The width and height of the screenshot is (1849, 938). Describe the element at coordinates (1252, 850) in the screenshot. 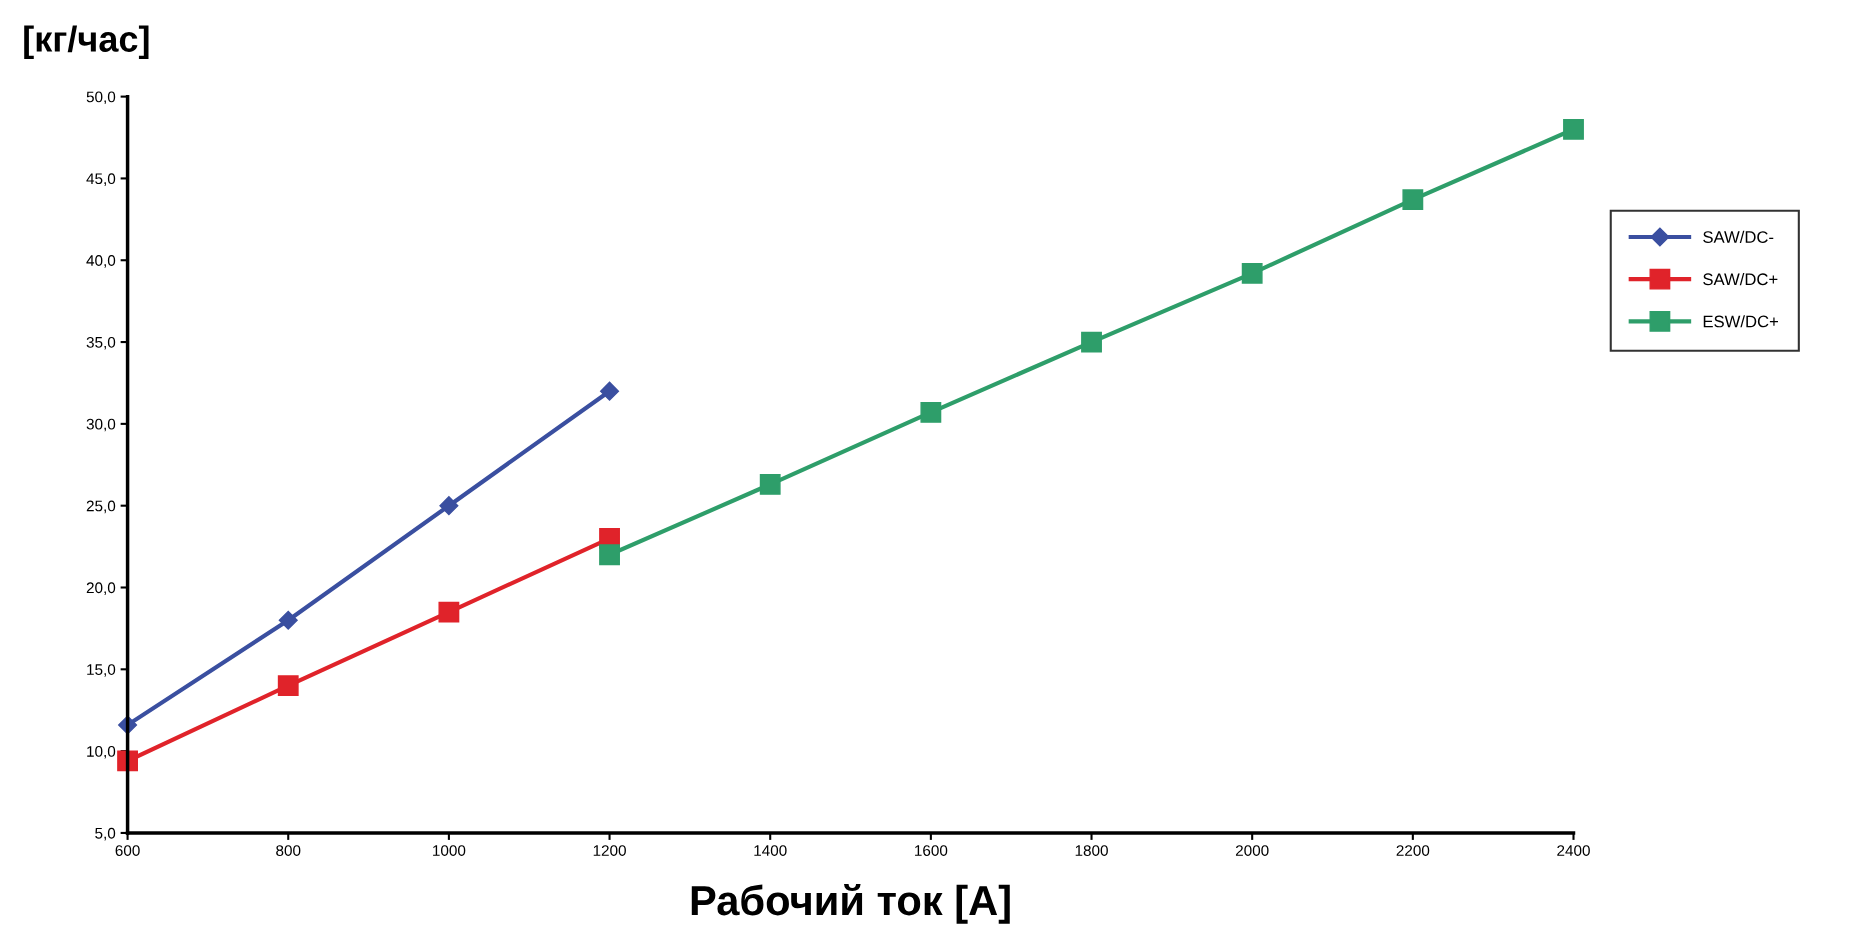

I see `x-tick-label: 2000` at that location.